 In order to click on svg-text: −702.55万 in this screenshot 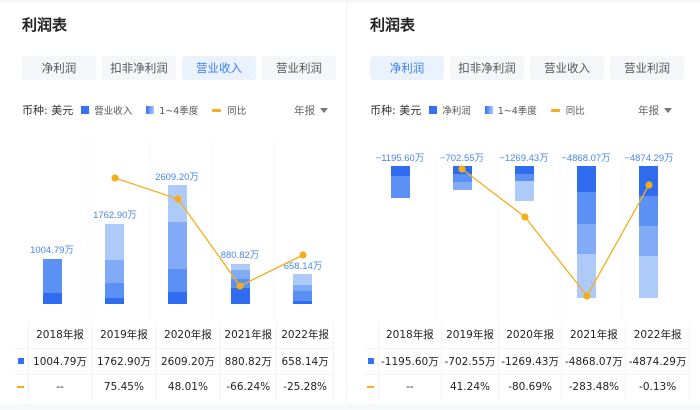, I will do `click(462, 158)`.